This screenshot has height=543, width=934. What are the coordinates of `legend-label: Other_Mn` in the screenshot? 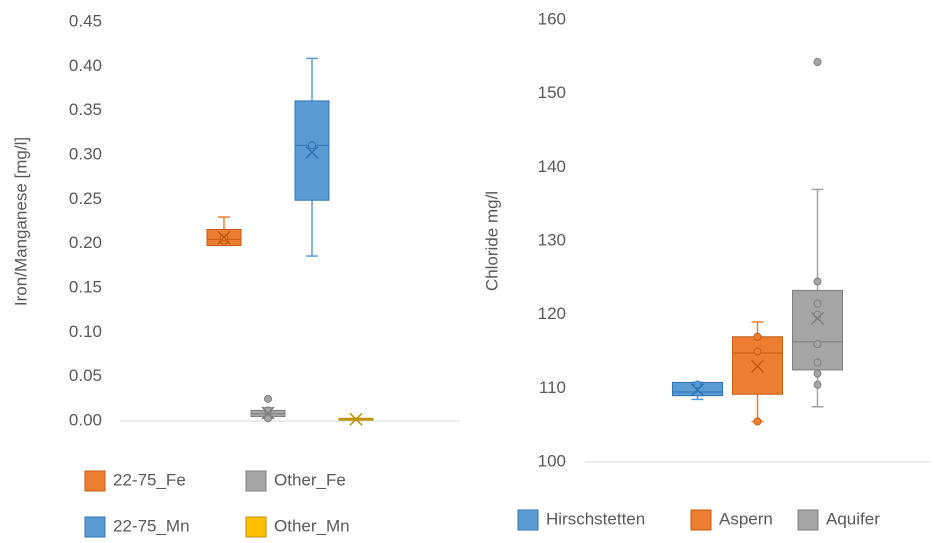 It's located at (312, 525).